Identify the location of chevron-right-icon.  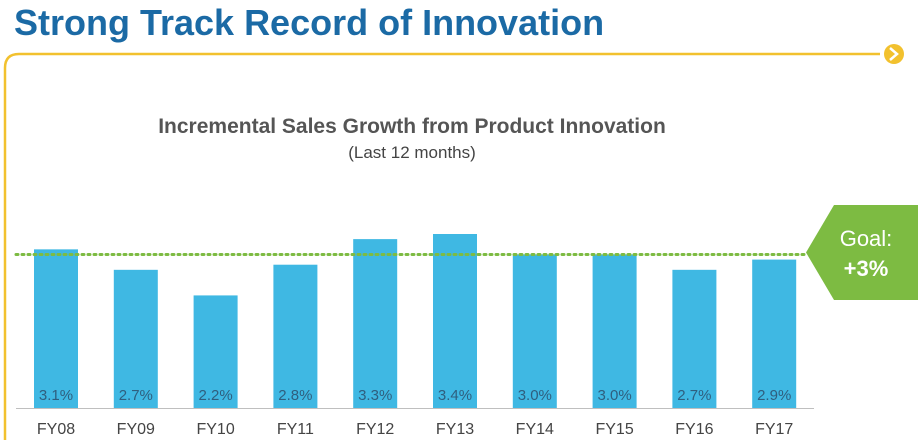
(894, 54).